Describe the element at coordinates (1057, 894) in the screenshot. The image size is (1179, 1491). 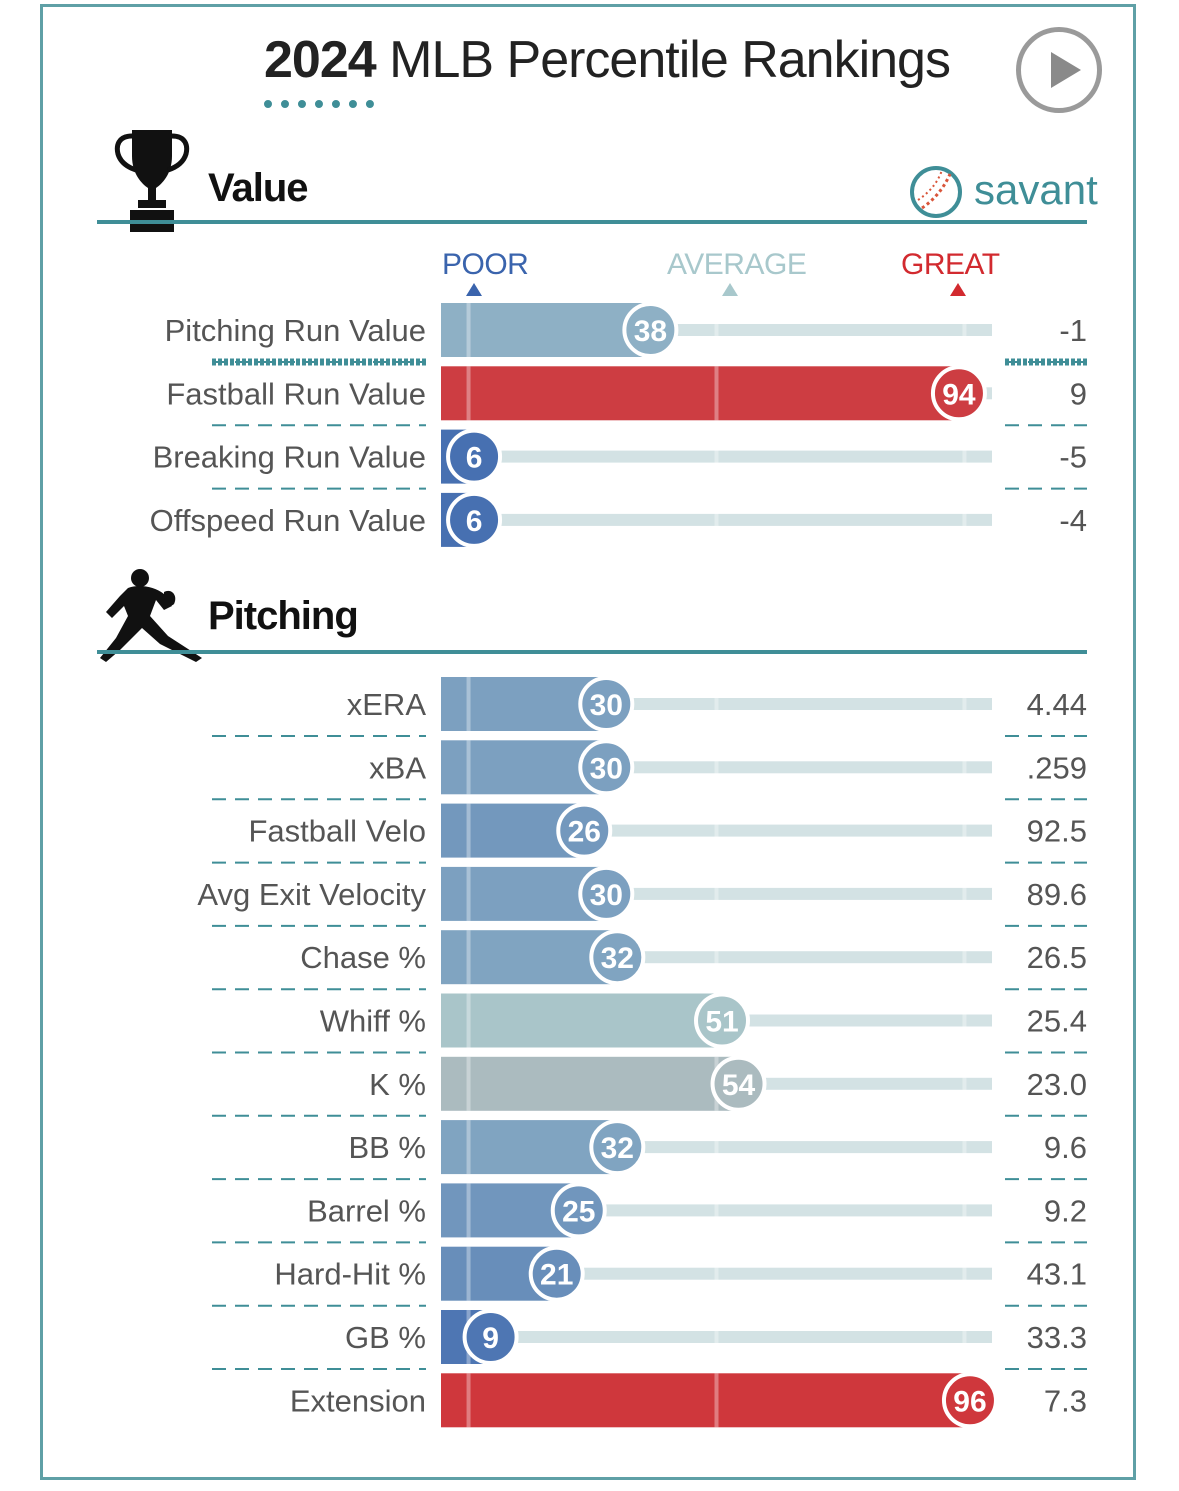
I see `metric-value: 89.6` at that location.